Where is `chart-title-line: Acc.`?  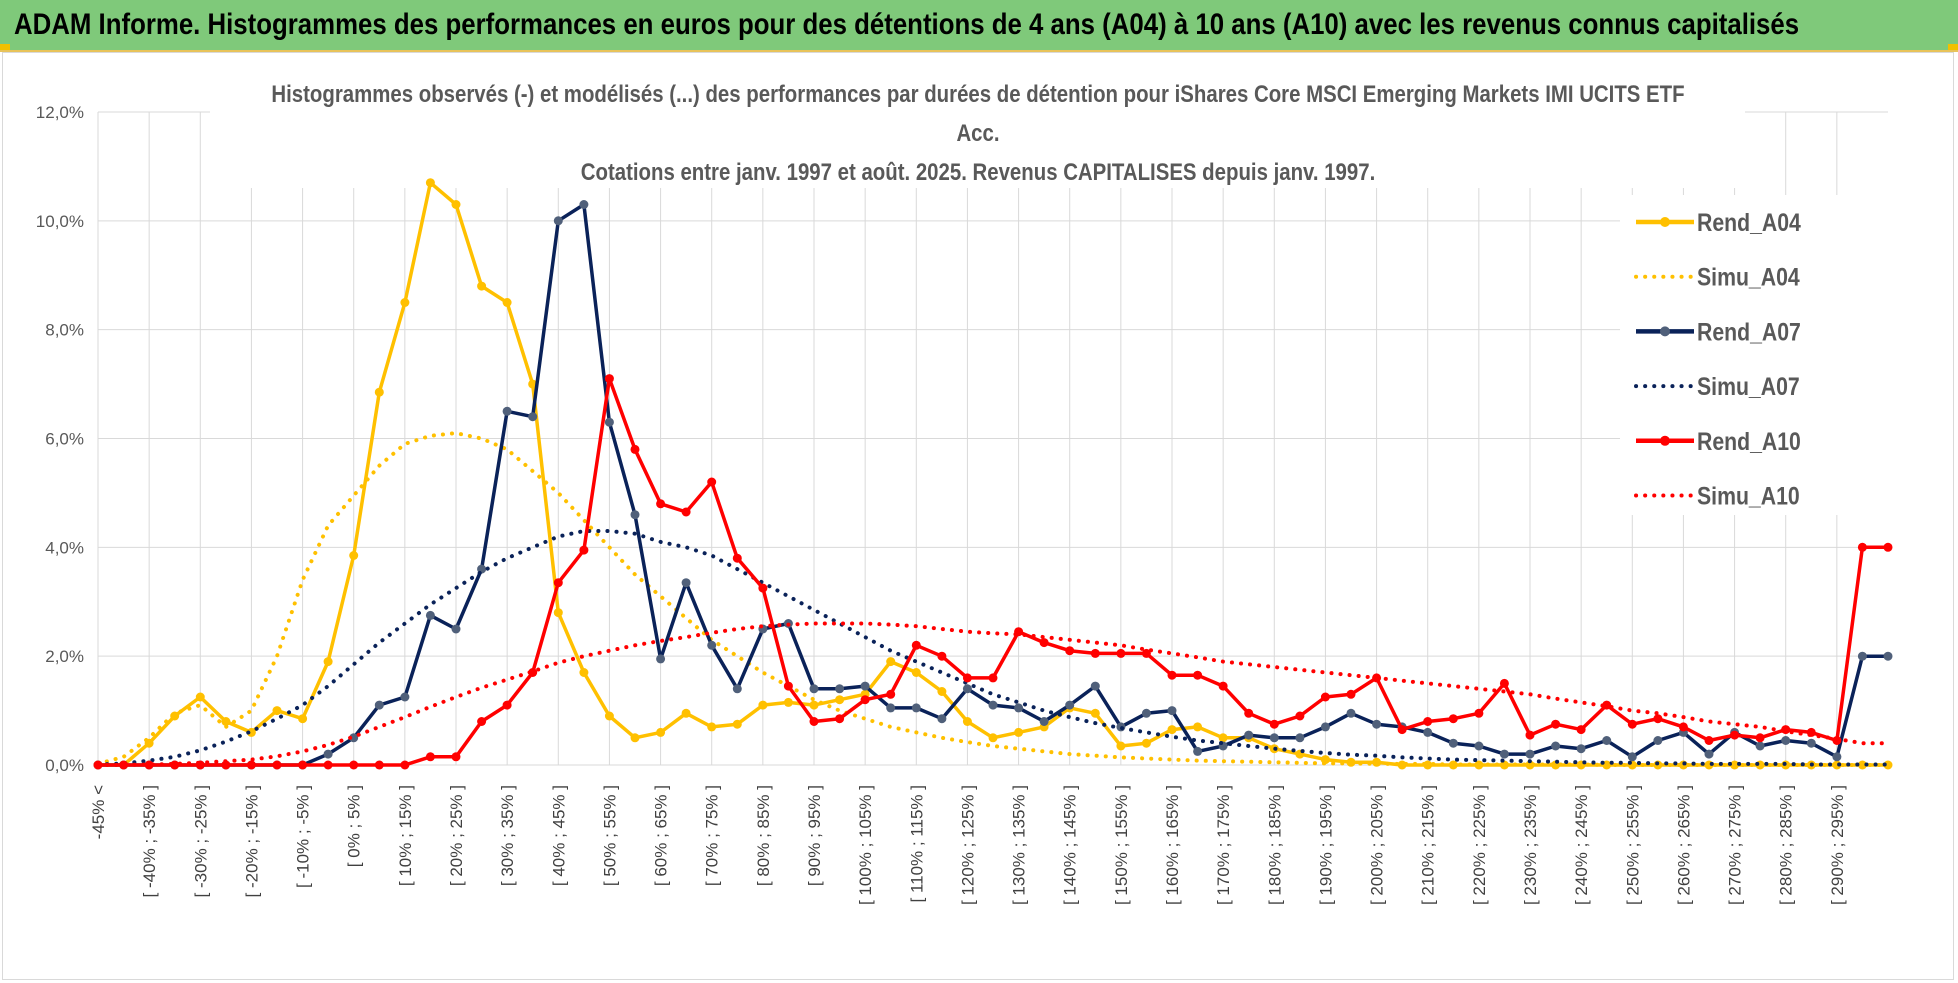
chart-title-line: Acc. is located at coordinates (977, 132).